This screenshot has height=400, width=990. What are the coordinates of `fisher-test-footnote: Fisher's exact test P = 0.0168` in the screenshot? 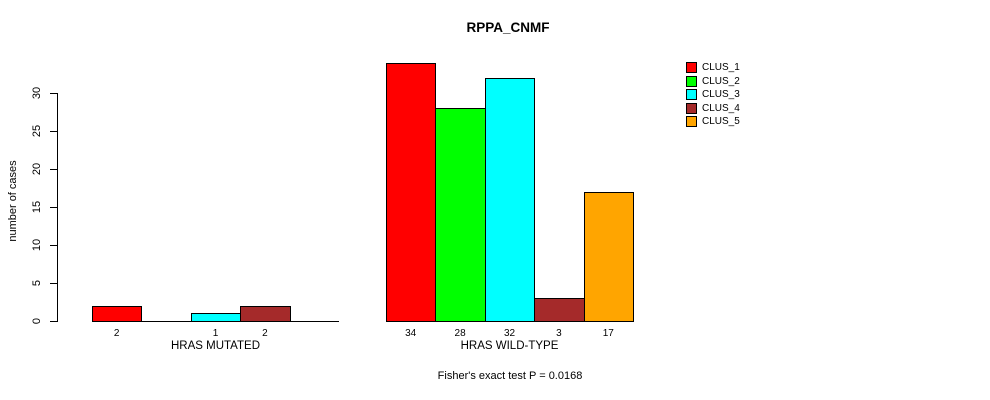 It's located at (510, 376).